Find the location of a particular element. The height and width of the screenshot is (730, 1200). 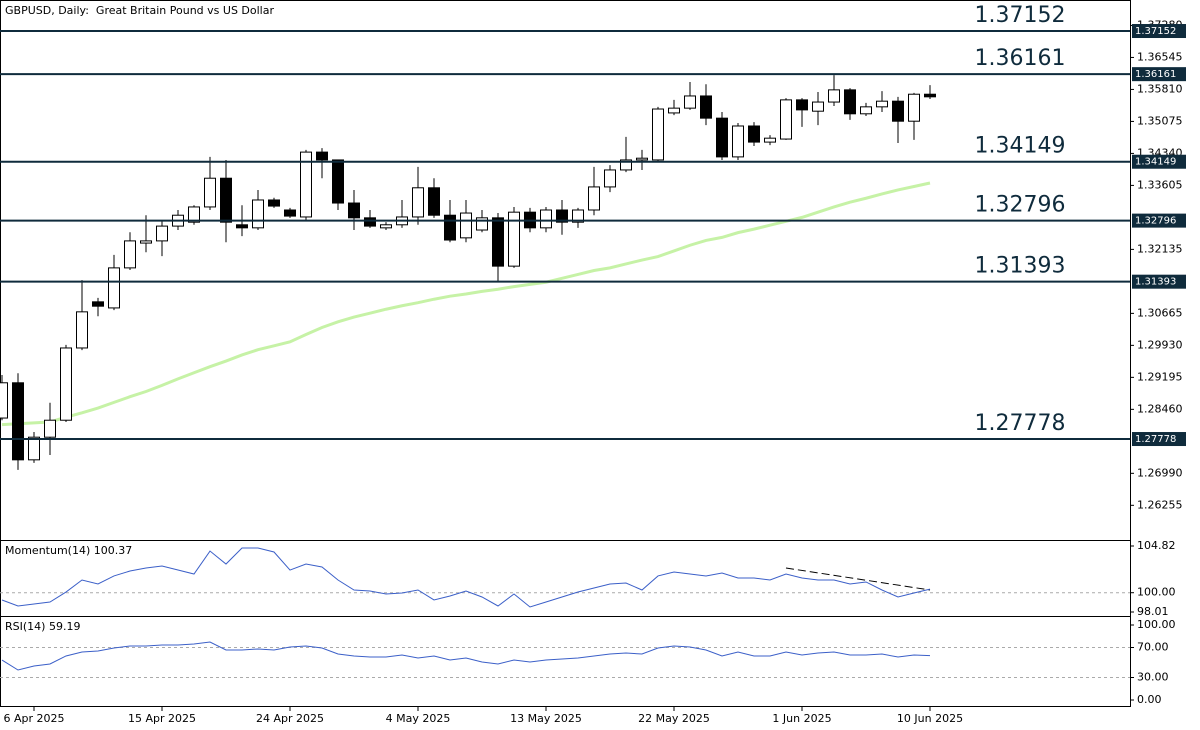

y-tick-label: 1.36545 is located at coordinates (1160, 56).